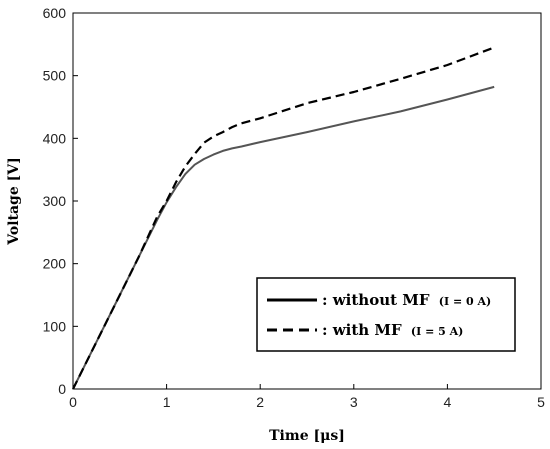 The image size is (550, 449). Describe the element at coordinates (73, 402) in the screenshot. I see `x-tick-label: 0` at that location.